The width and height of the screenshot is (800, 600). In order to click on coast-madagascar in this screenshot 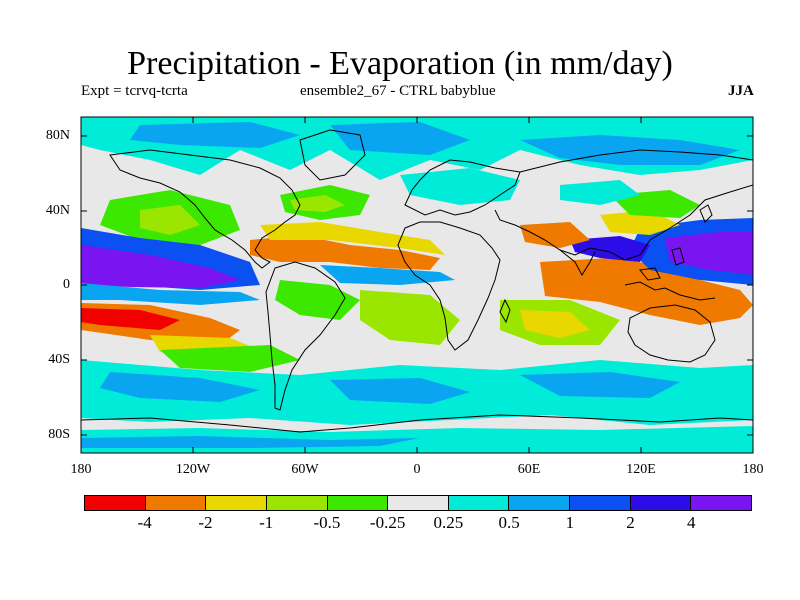, I will do `click(505, 311)`.